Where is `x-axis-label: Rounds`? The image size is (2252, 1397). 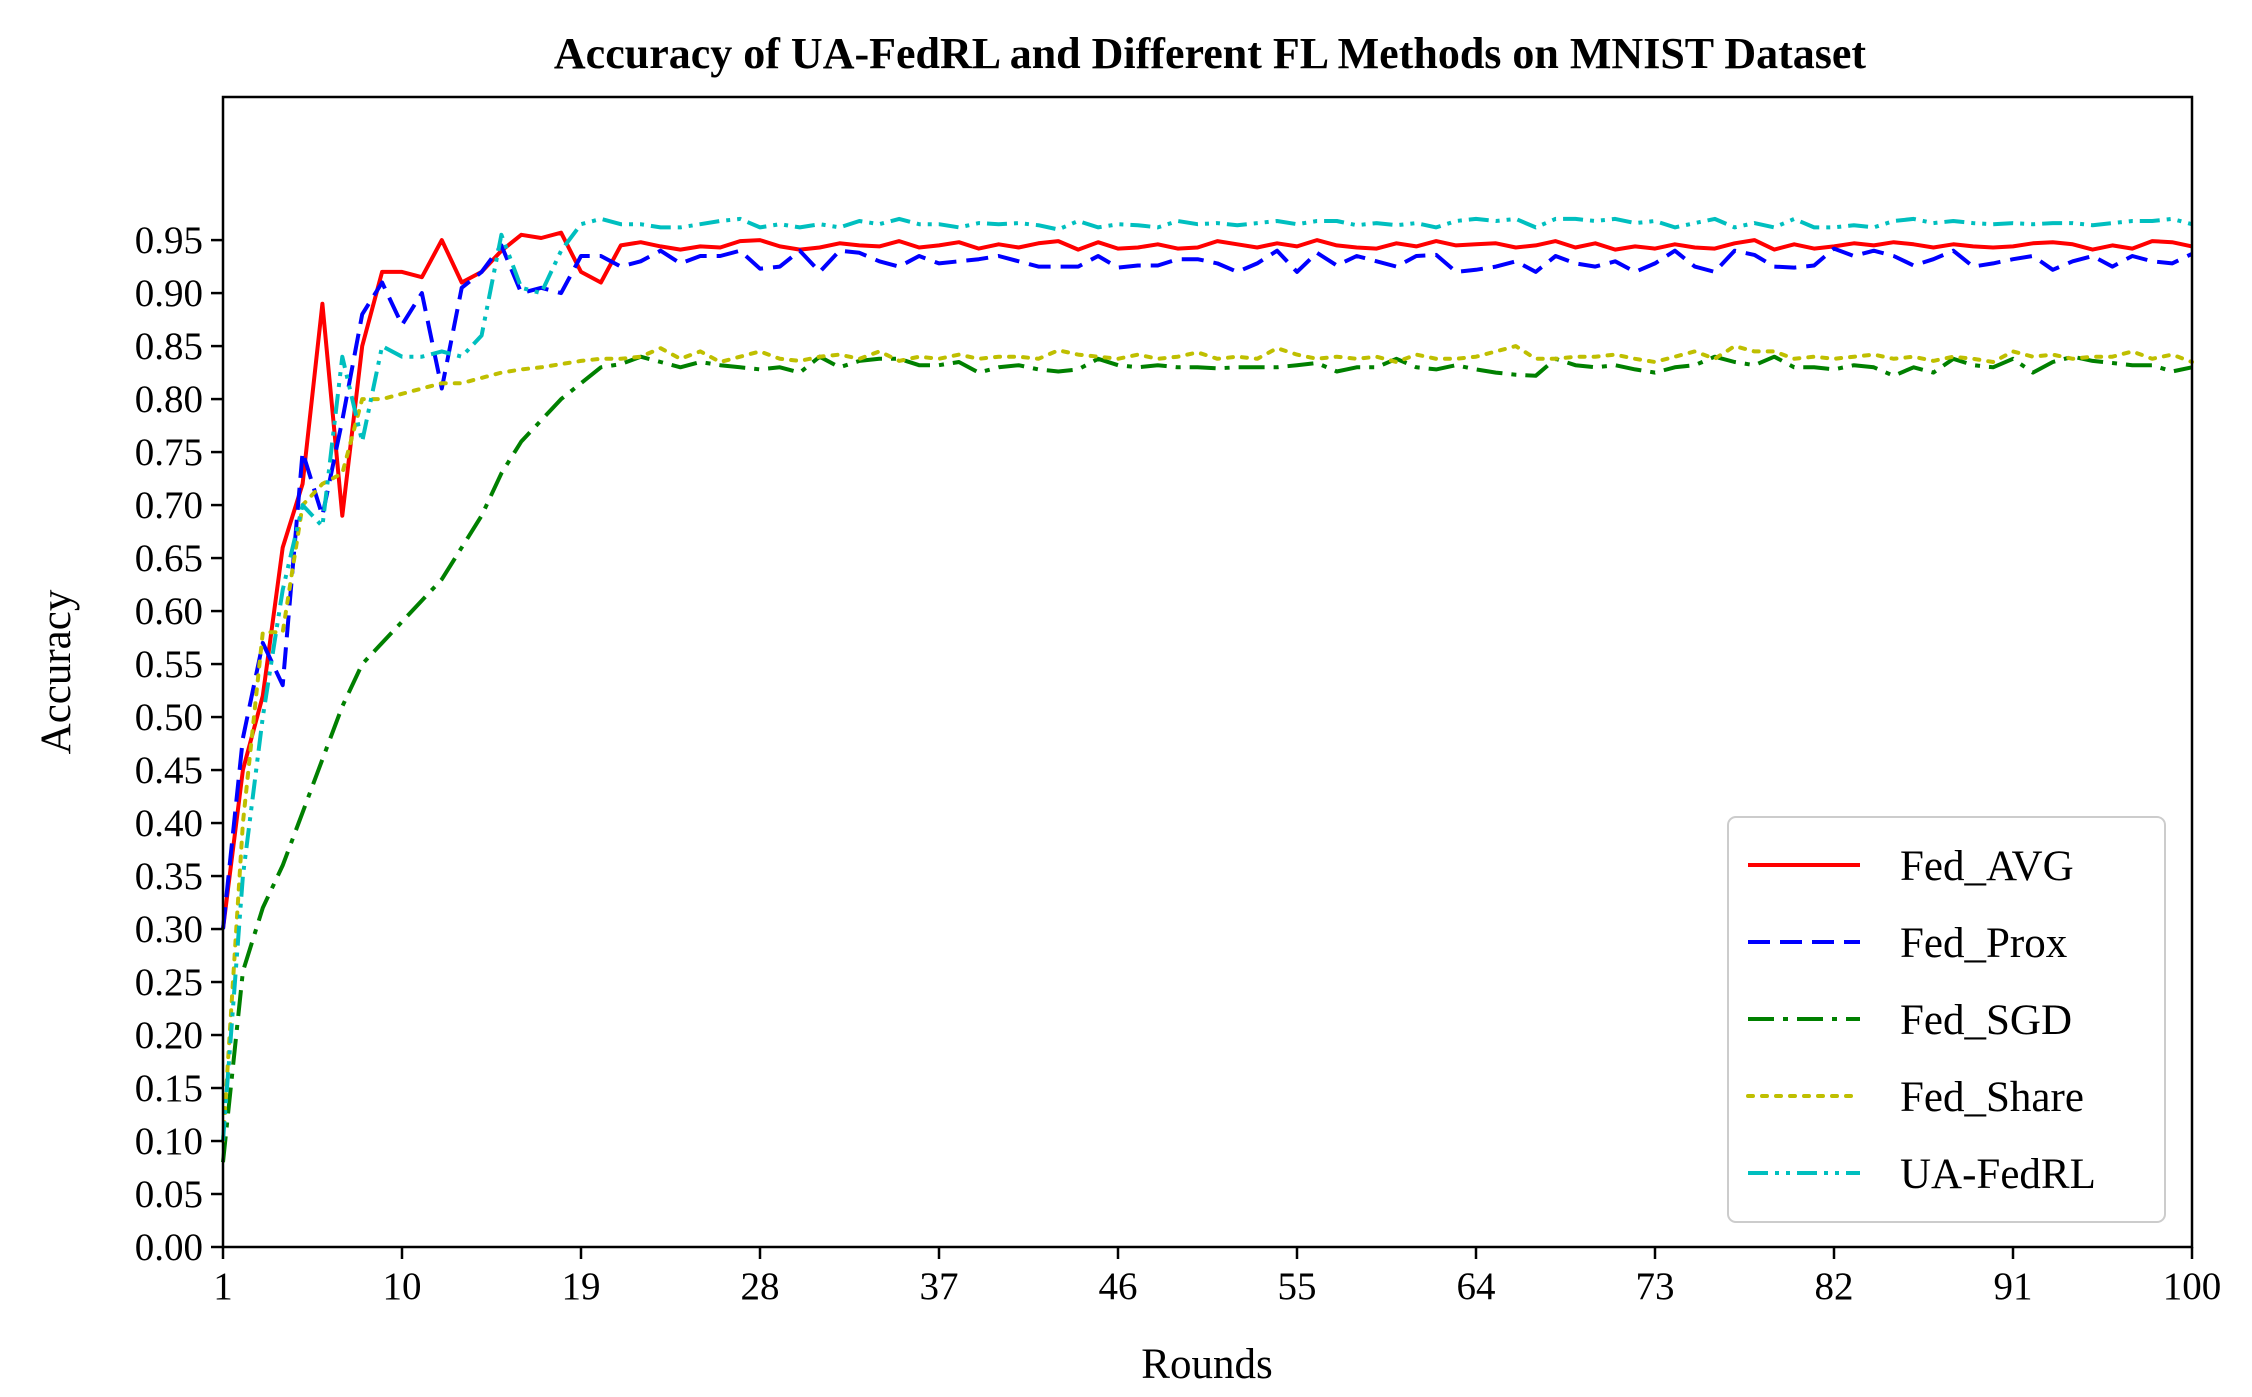
x-axis-label: Rounds is located at coordinates (1206, 1364).